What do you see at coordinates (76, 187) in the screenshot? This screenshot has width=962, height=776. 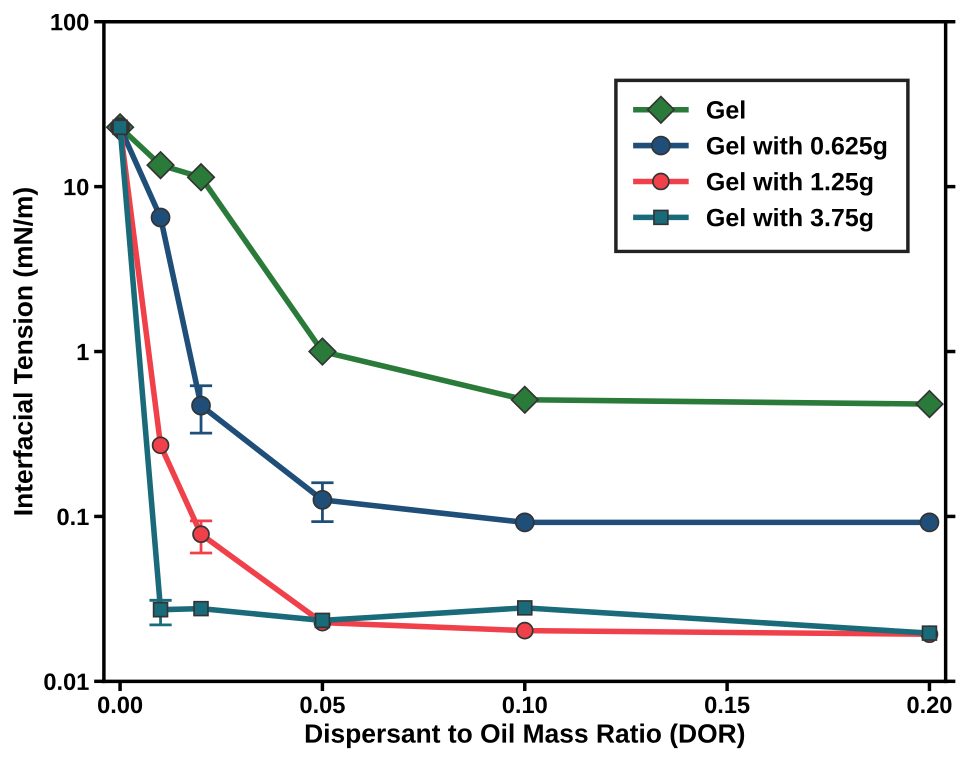 I see `y-tick-label: 10` at bounding box center [76, 187].